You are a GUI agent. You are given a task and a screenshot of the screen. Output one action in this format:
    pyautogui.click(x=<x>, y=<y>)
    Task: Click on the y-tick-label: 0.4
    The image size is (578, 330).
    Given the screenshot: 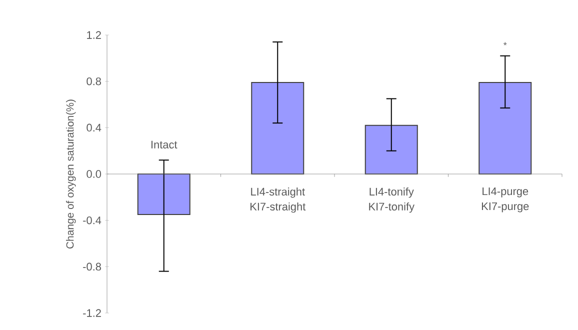 What is the action you would take?
    pyautogui.click(x=94, y=128)
    